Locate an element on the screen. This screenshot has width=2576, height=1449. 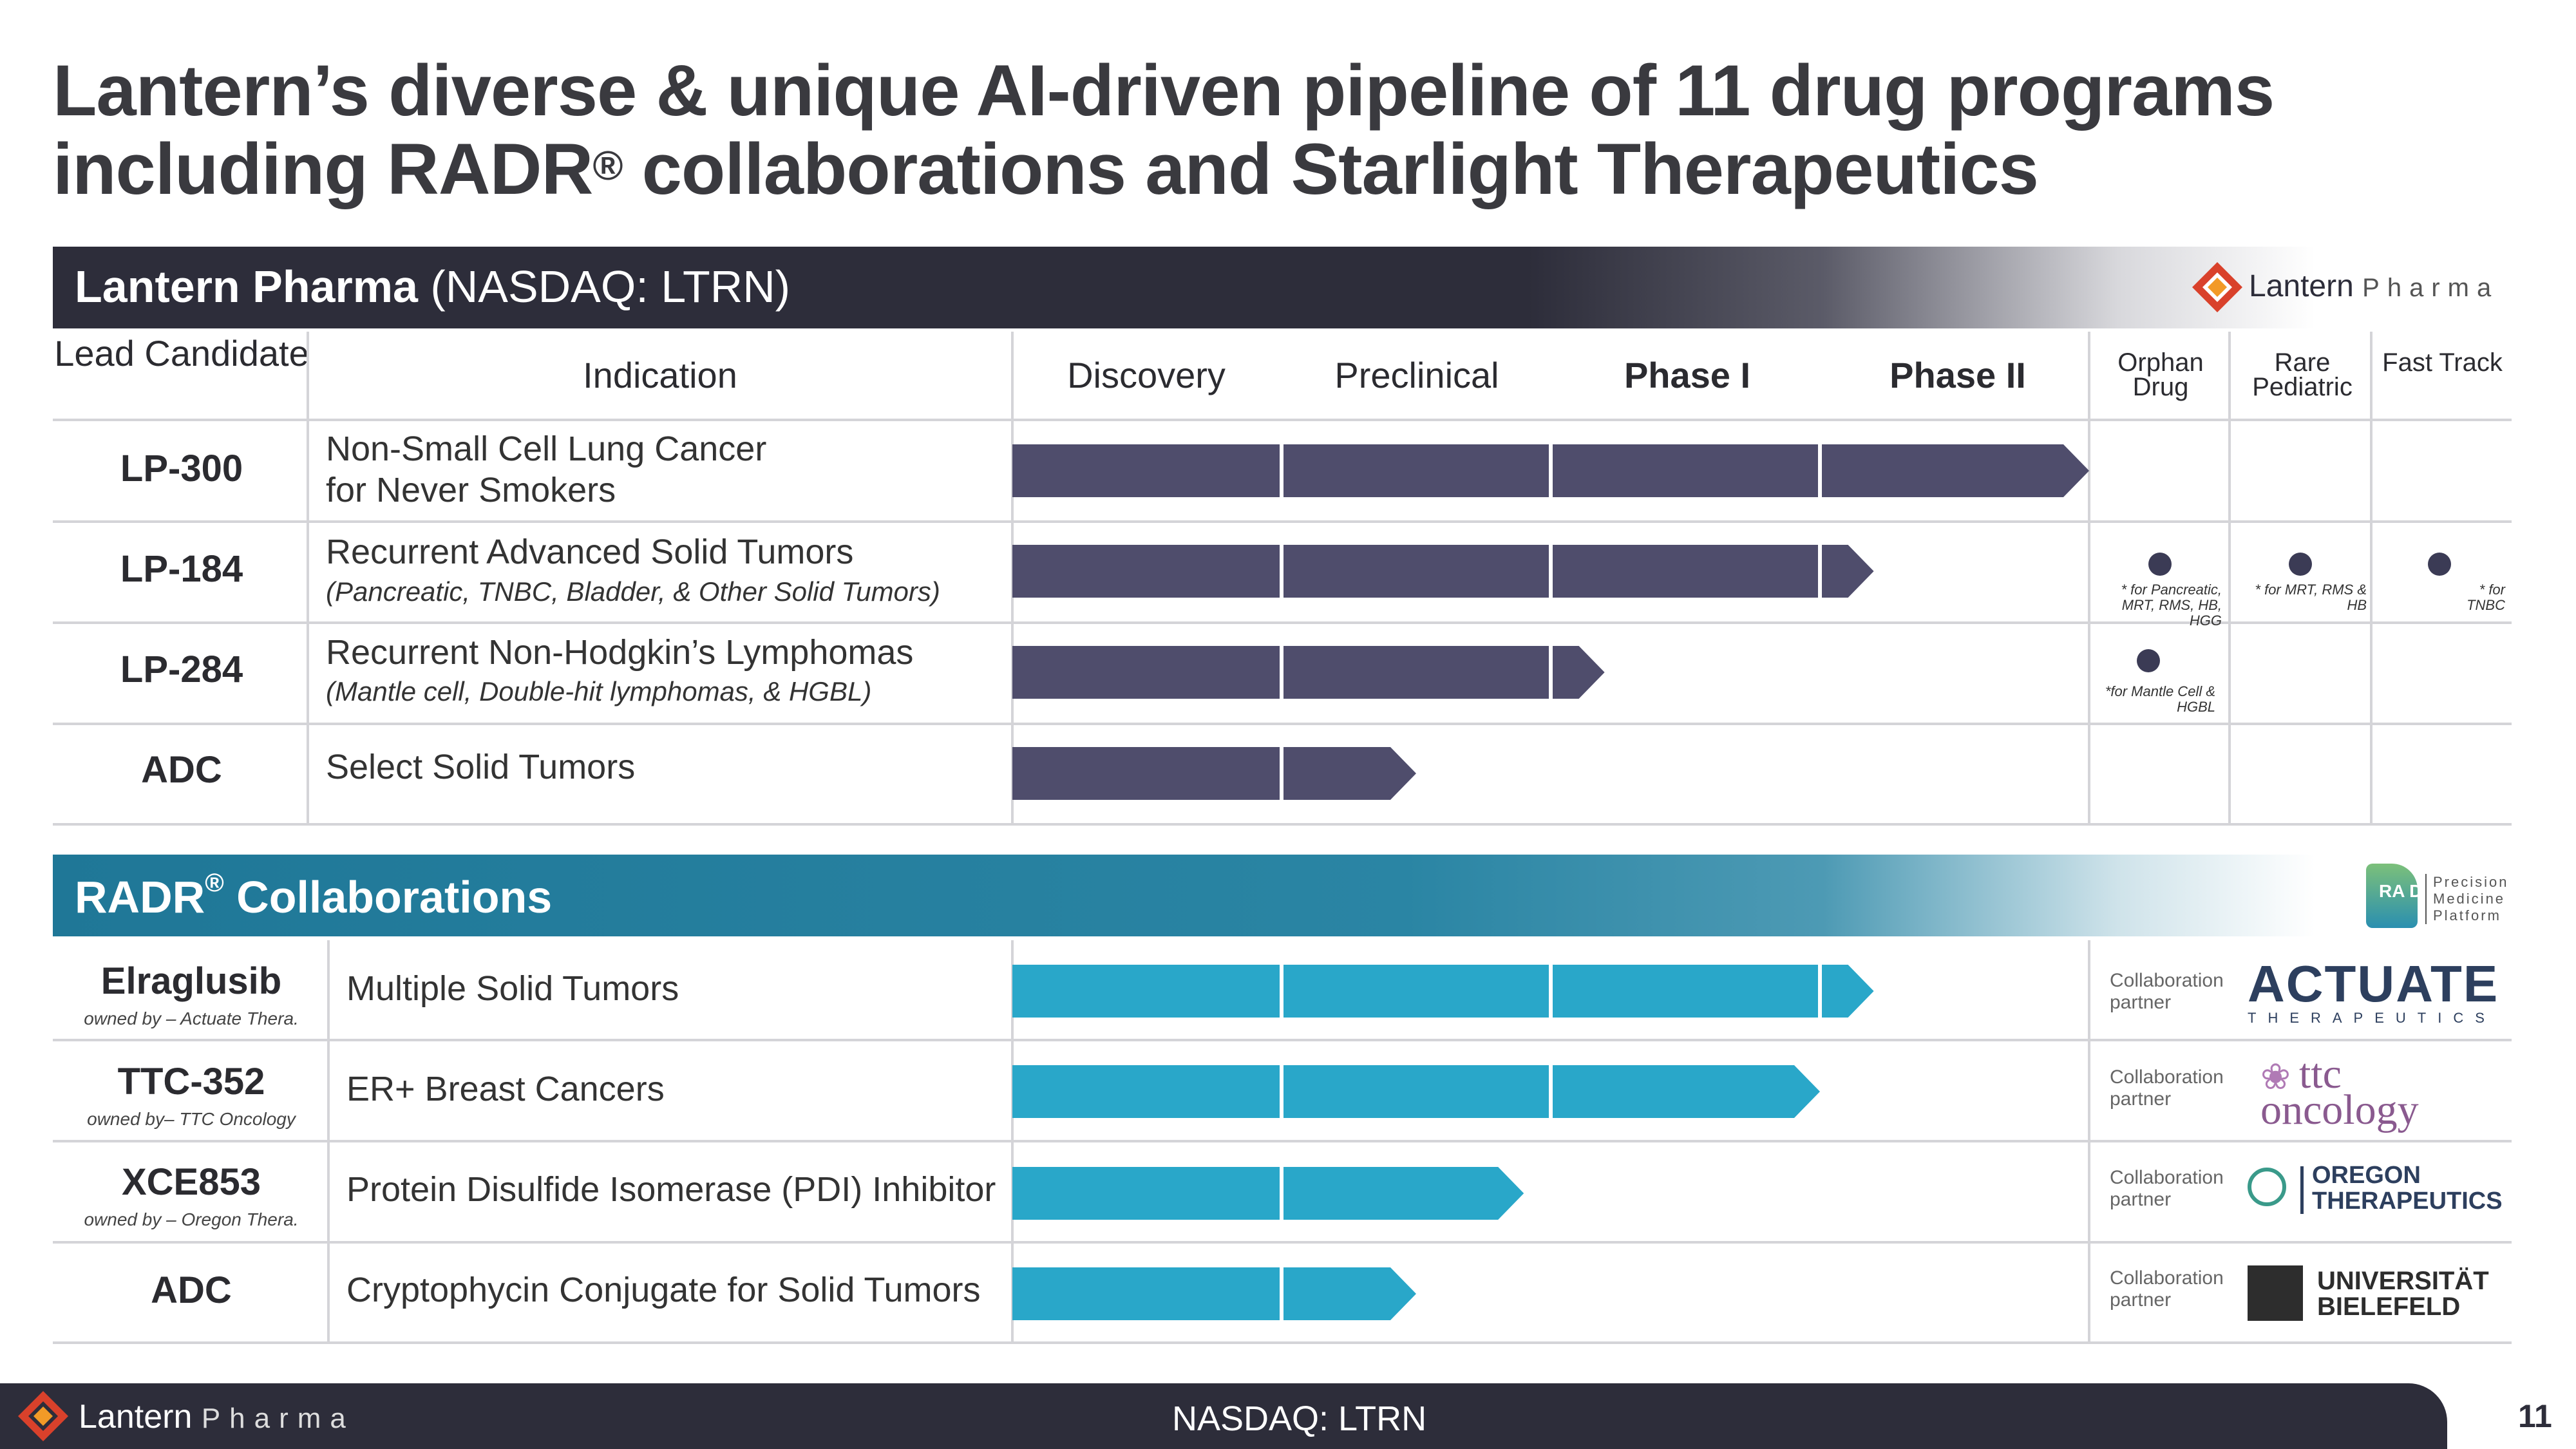
header-phase-1: Phase I is located at coordinates (1688, 375).